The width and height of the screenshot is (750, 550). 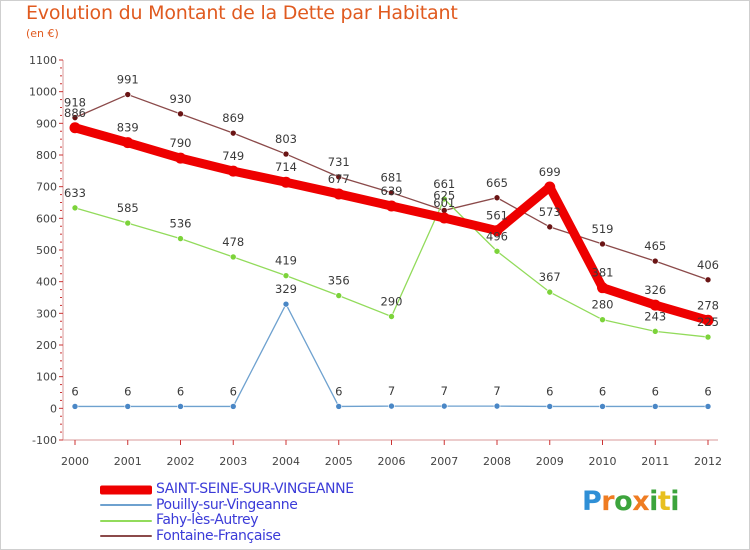 What do you see at coordinates (623, 501) in the screenshot?
I see `logo-letter: o` at bounding box center [623, 501].